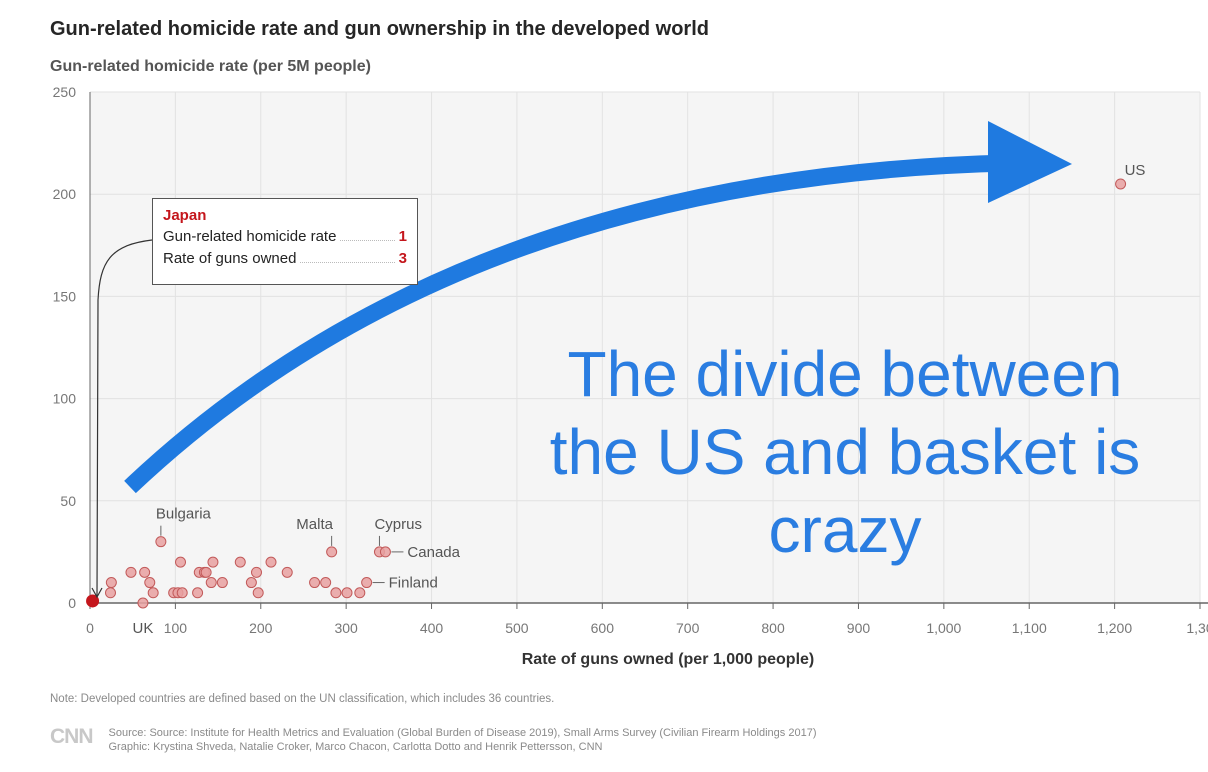  What do you see at coordinates (1197, 628) in the screenshot?
I see `x-tick-label: 1,30` at bounding box center [1197, 628].